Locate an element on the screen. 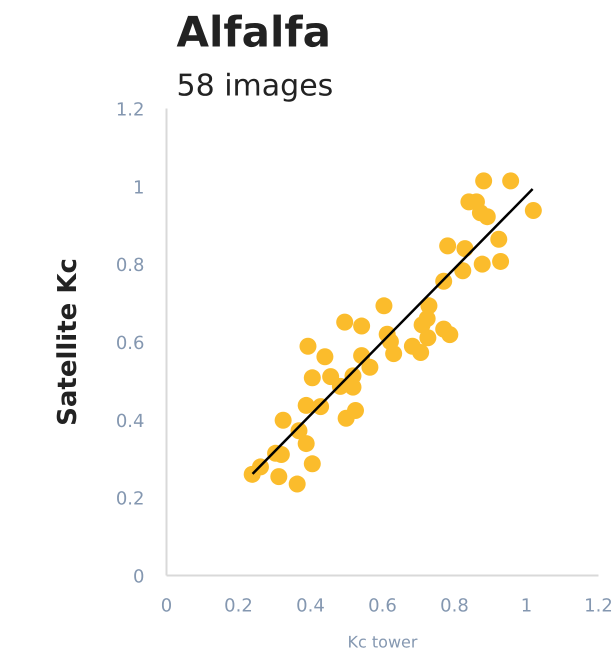  y-tick-label: 1 is located at coordinates (138, 187).